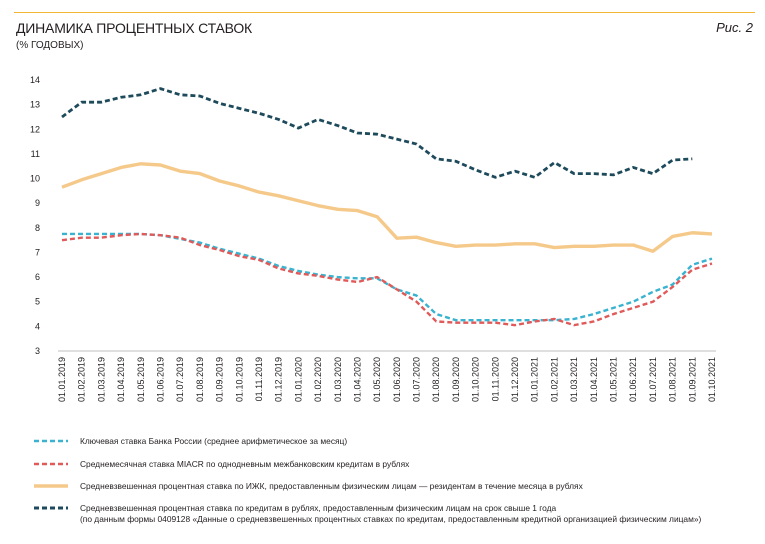 The height and width of the screenshot is (544, 765). What do you see at coordinates (338, 379) in the screenshot?
I see `x-tick-label: 01.03.2020` at bounding box center [338, 379].